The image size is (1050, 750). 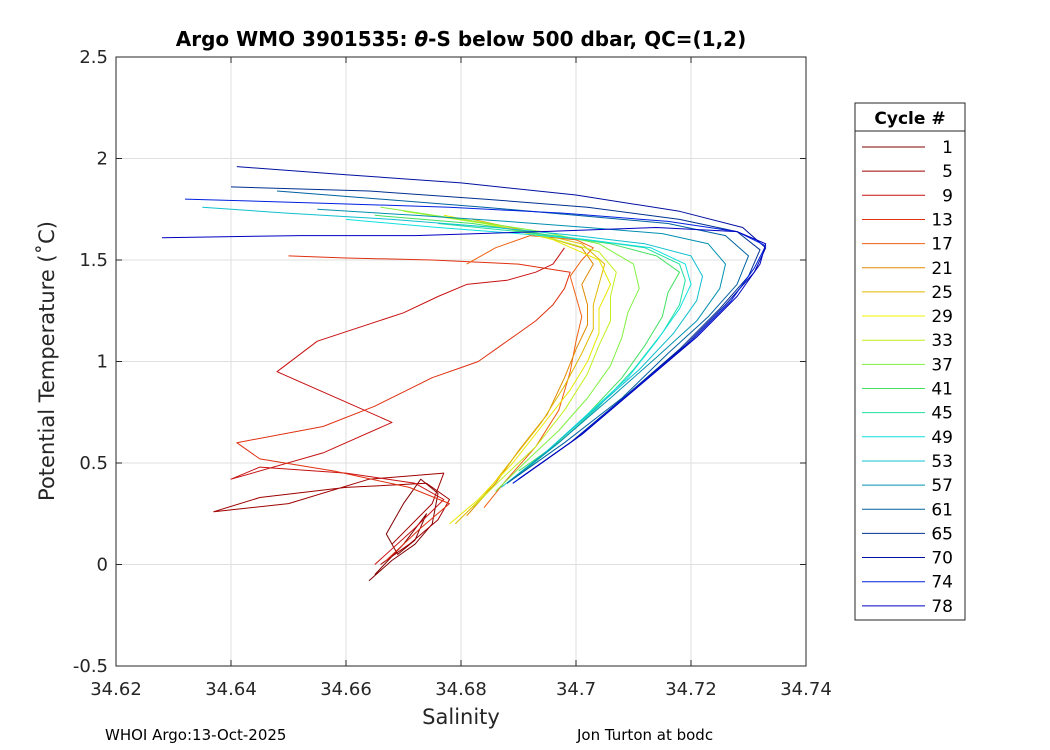 What do you see at coordinates (461, 717) in the screenshot?
I see `x-axis-label: Salinity` at bounding box center [461, 717].